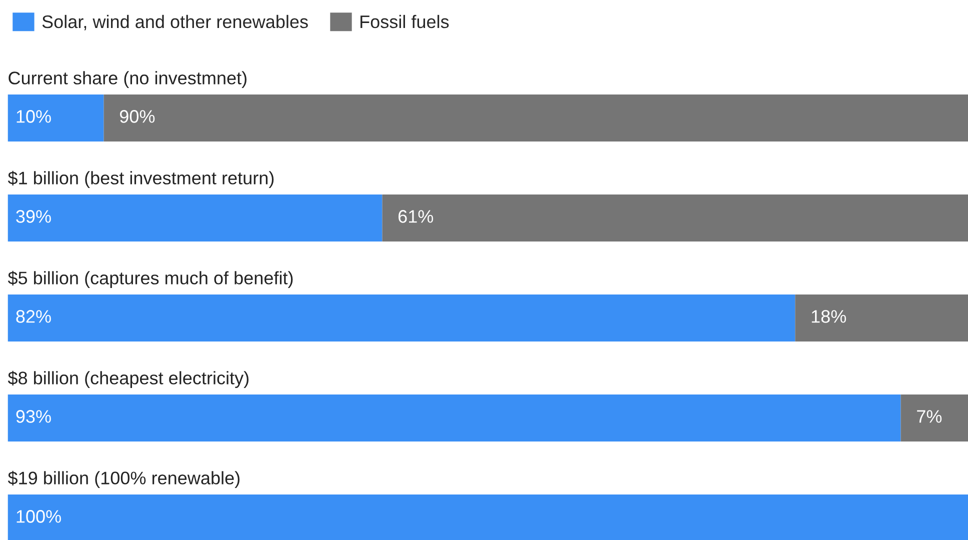 The image size is (968, 540). Describe the element at coordinates (33, 216) in the screenshot. I see `data-label: 39%` at that location.